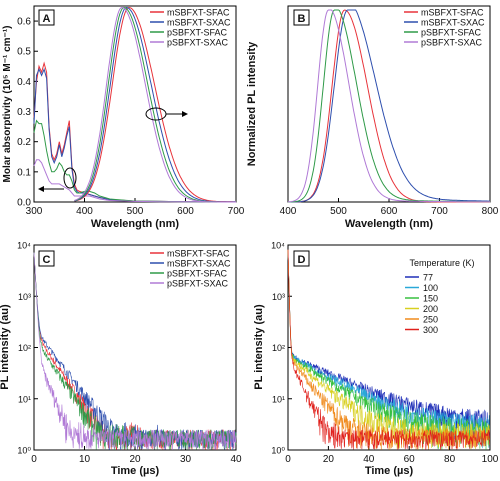 This screenshot has height=481, width=500. What do you see at coordinates (278, 297) in the screenshot?
I see `d-ytick-label: 10³` at bounding box center [278, 297].